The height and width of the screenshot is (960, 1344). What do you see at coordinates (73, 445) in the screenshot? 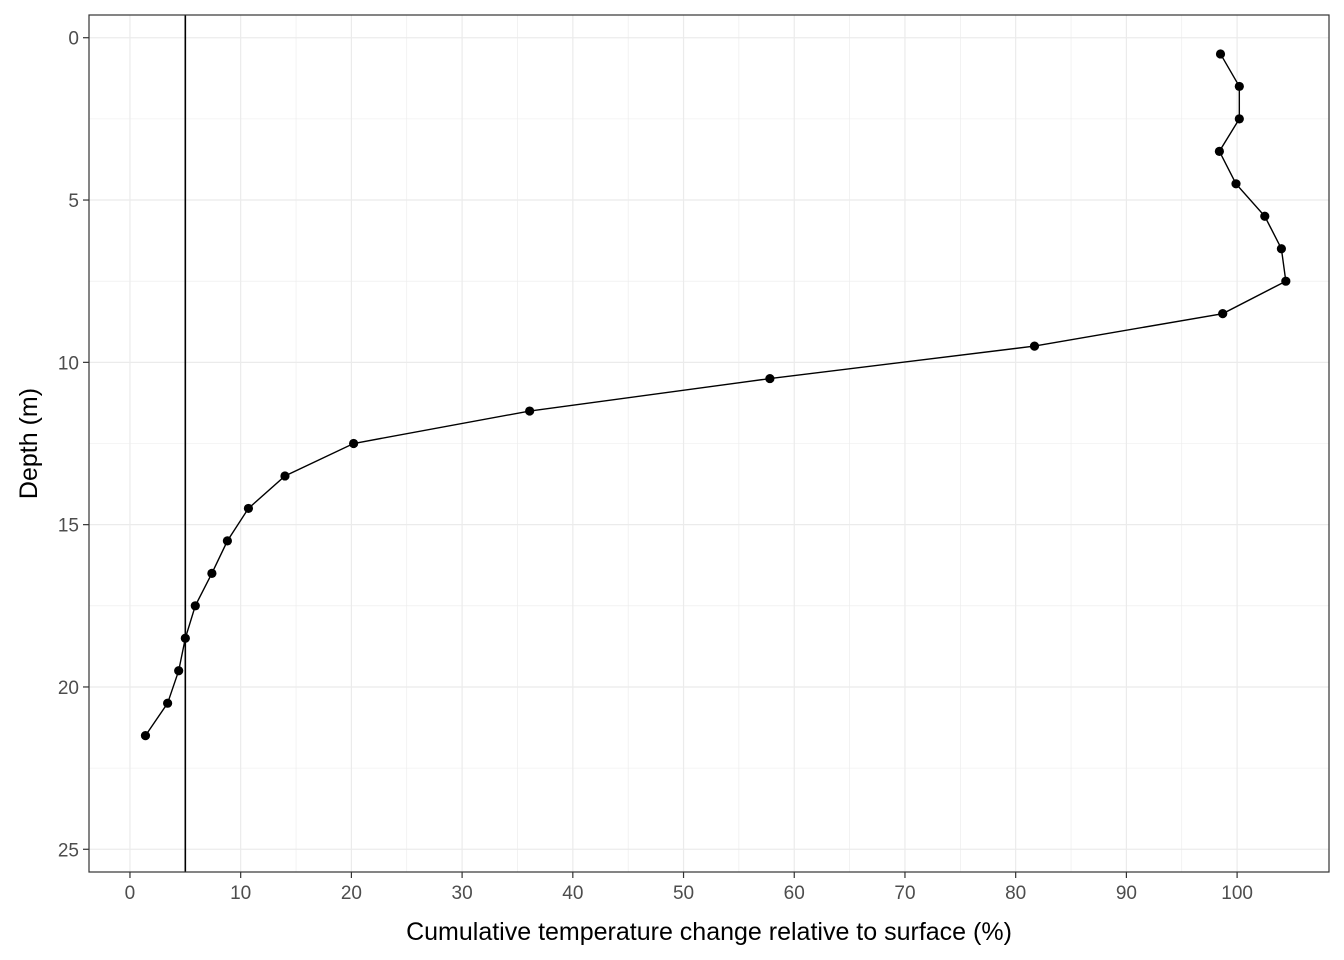
I see `y-axis: 0 5 10 15 20 25` at bounding box center [73, 445].